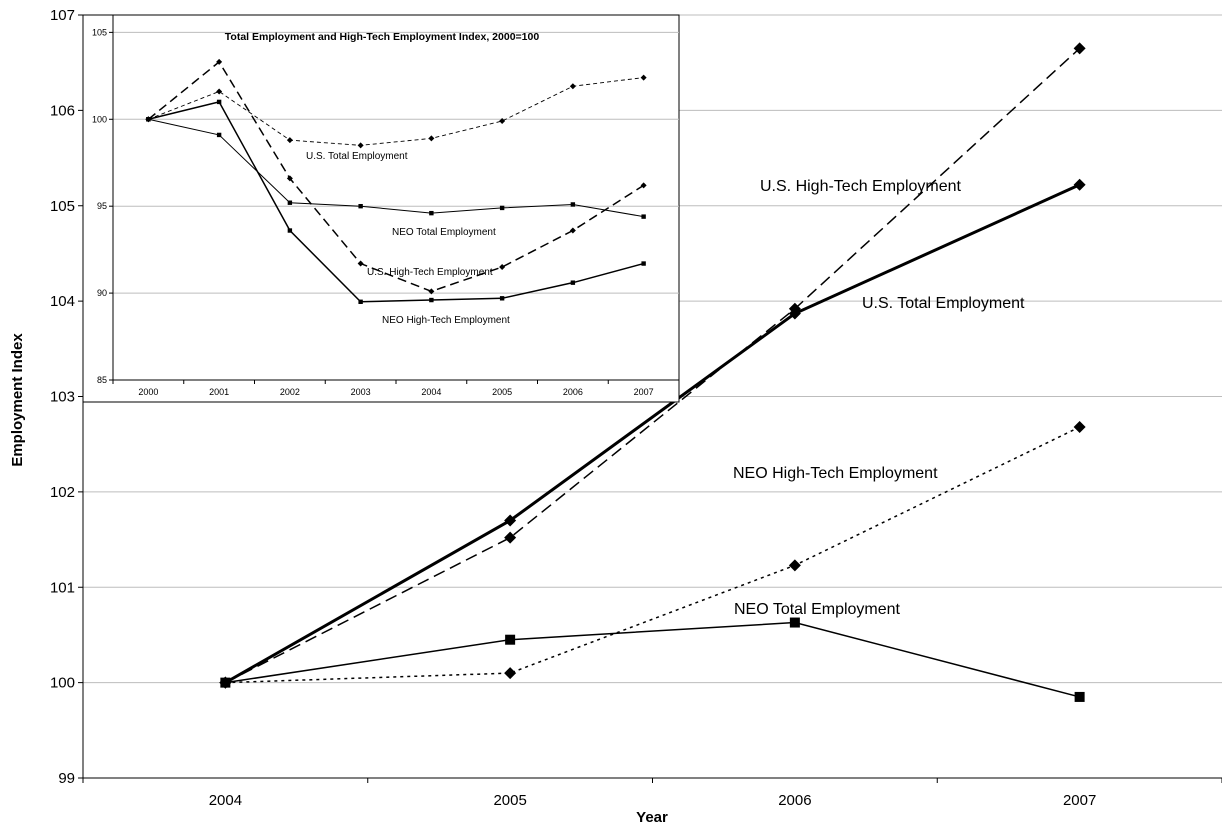 Image resolution: width=1222 pixels, height=827 pixels. What do you see at coordinates (446, 320) in the screenshot?
I see `inset-series-label-neo-high-tech-employment: NEO High-Tech Employment` at bounding box center [446, 320].